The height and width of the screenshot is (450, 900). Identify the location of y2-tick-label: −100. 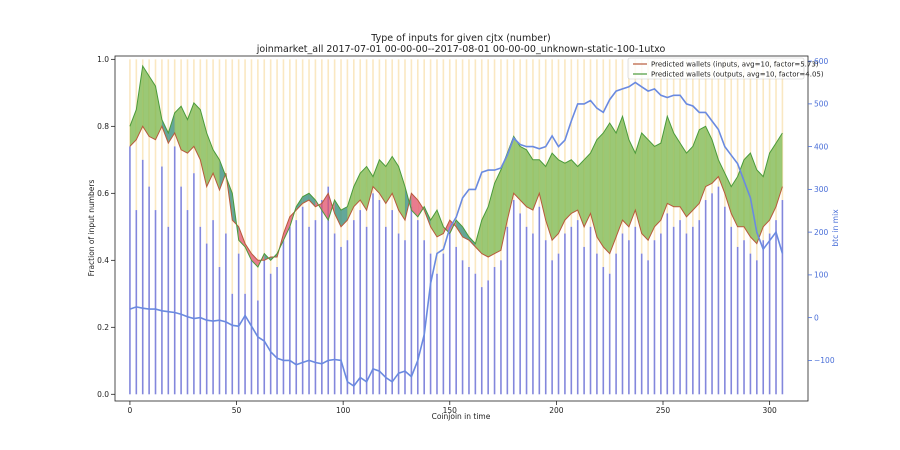
(824, 360).